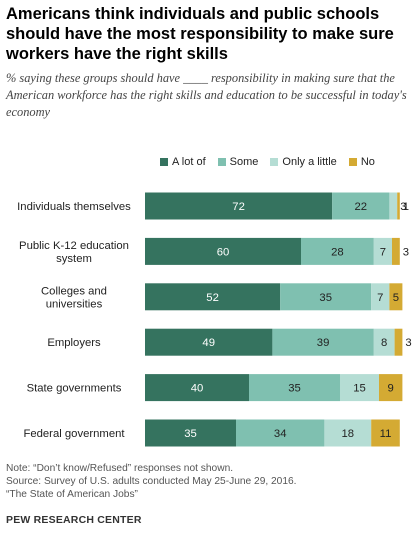  I want to click on data-label-0-3: 1, so click(406, 207).